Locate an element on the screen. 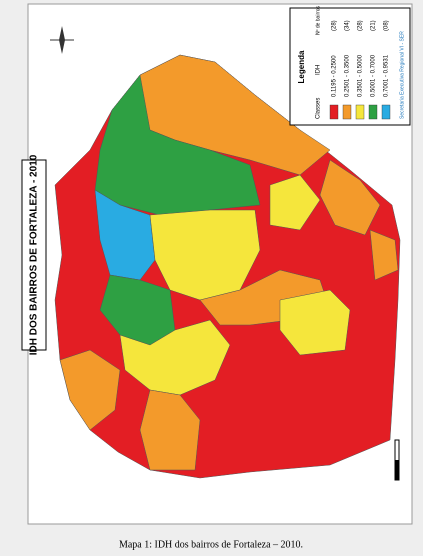  legend-header: Classes is located at coordinates (319, 108).